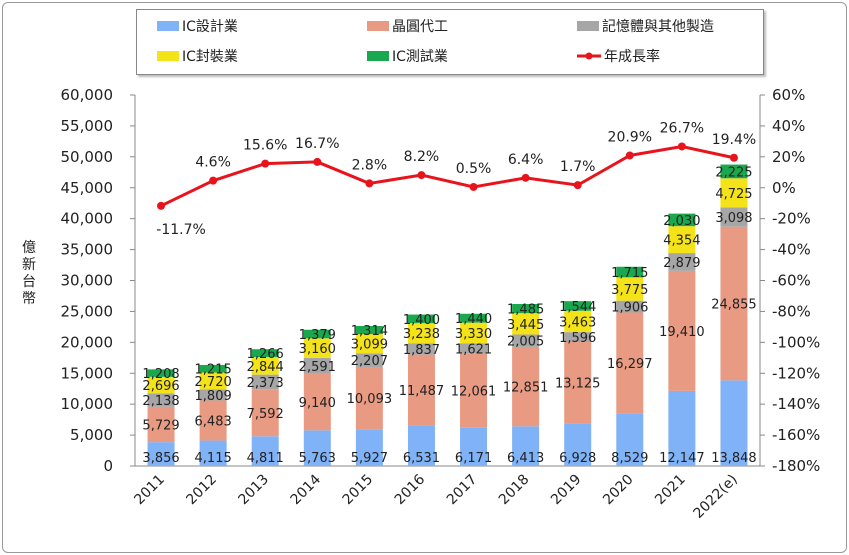  I want to click on bar-value-label: 10,093, so click(370, 399).